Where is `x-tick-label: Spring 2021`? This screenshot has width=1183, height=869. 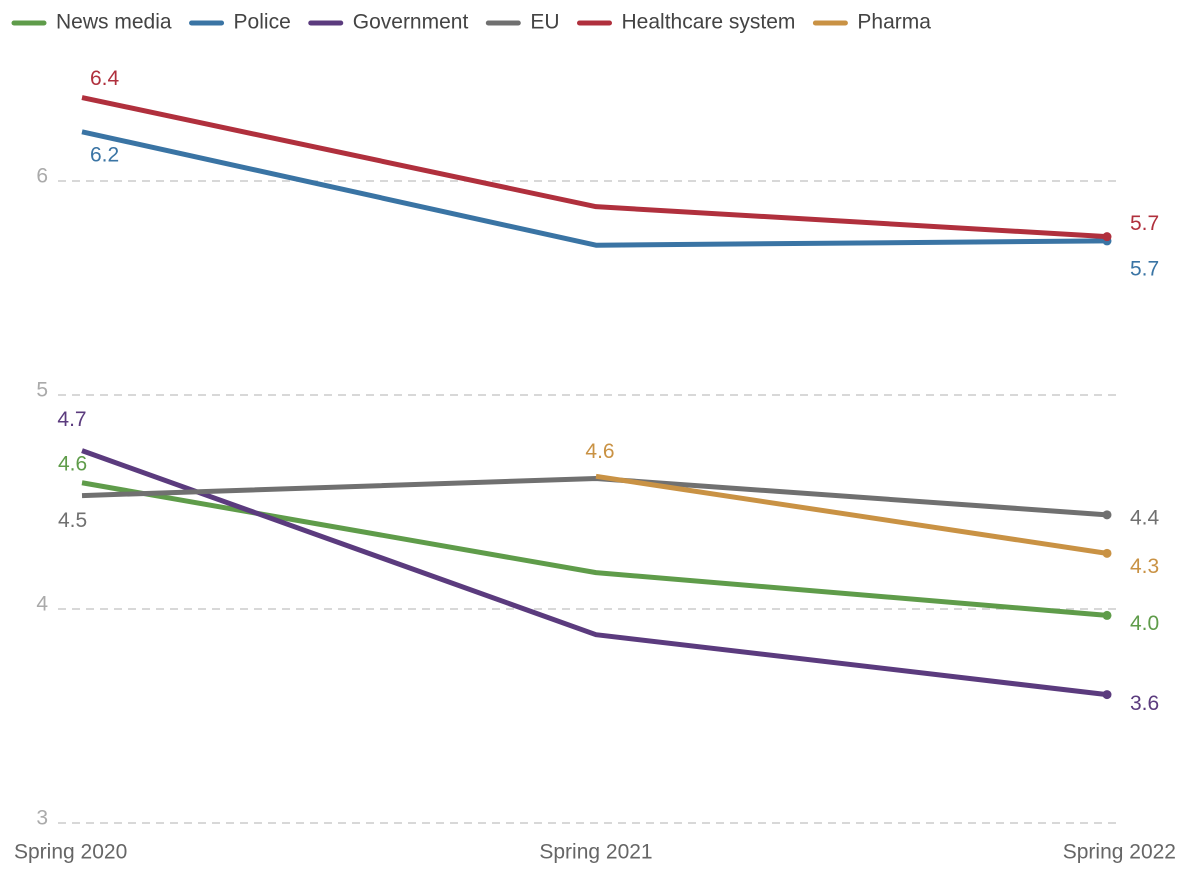 x-tick-label: Spring 2021 is located at coordinates (595, 852).